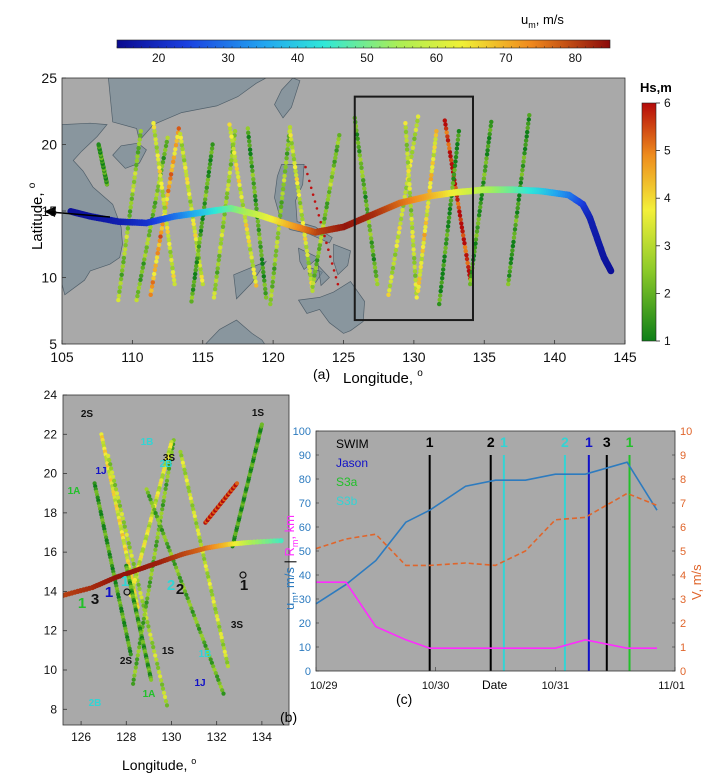 This screenshot has height=773, width=705. I want to click on panel-c-legend-item: Jason, so click(352, 463).